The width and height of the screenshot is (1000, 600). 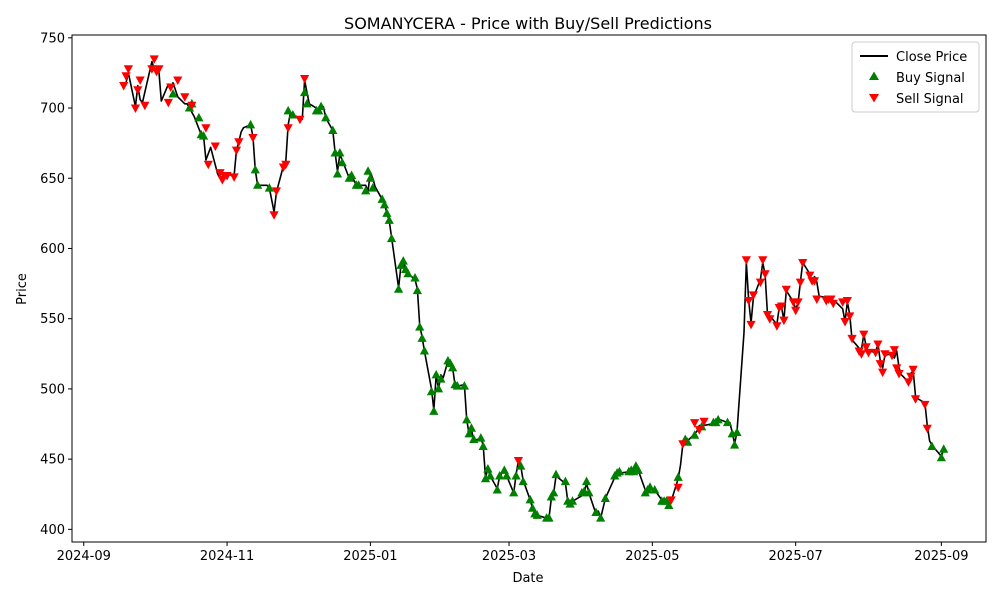 What do you see at coordinates (874, 98) in the screenshot?
I see `legend-sell-marker` at bounding box center [874, 98].